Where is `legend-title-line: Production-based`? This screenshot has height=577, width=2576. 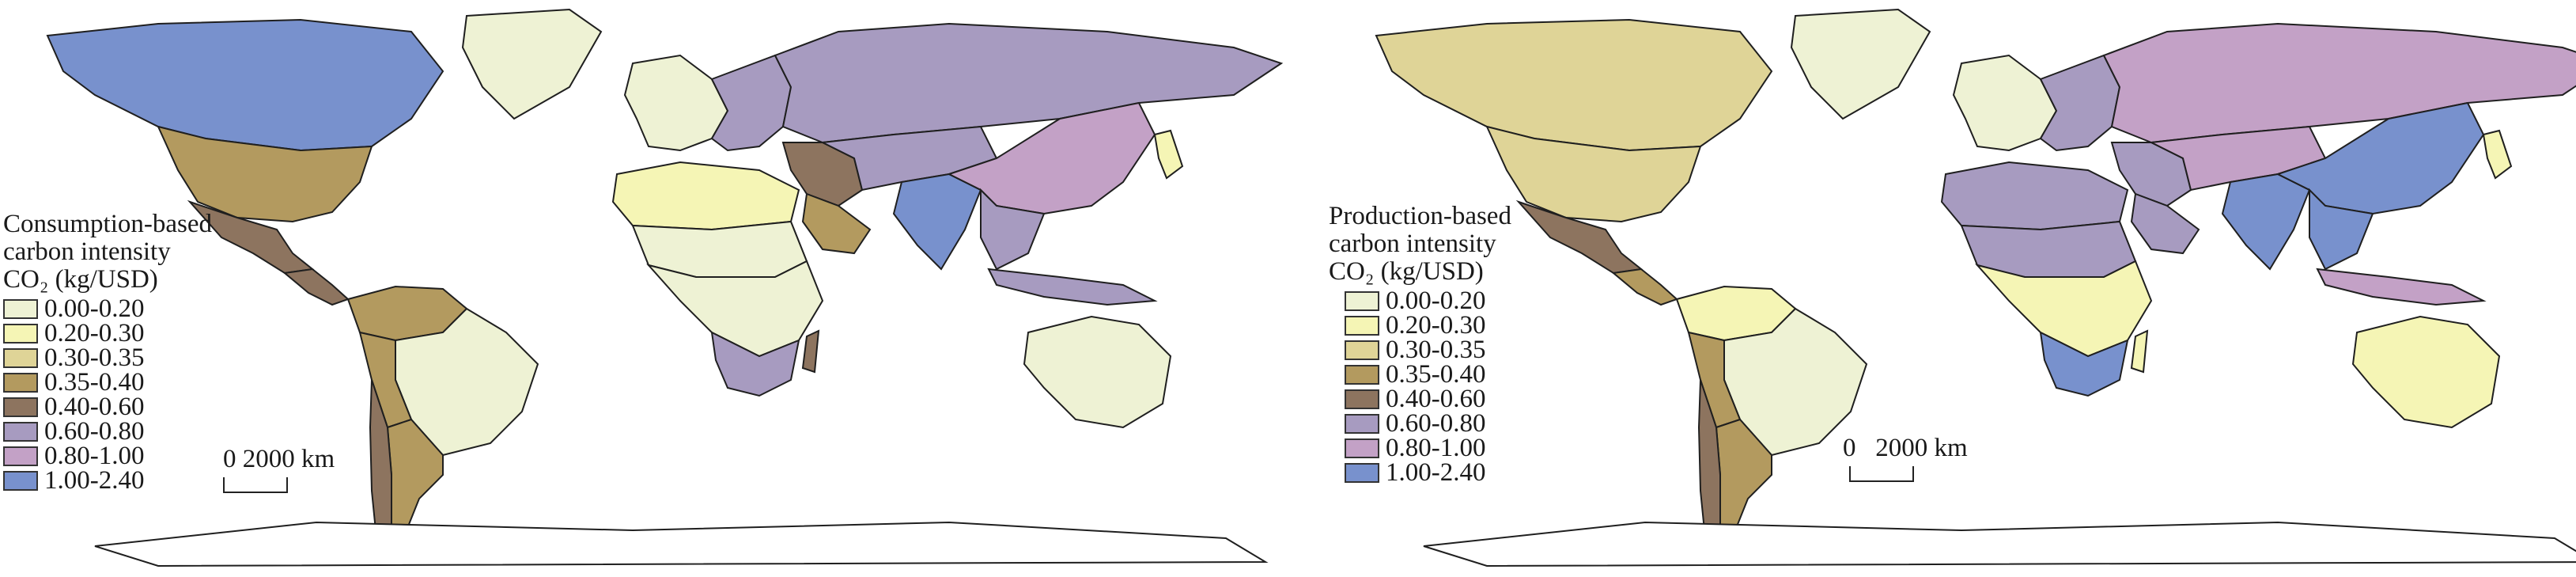 legend-title-line: Production-based is located at coordinates (1420, 216).